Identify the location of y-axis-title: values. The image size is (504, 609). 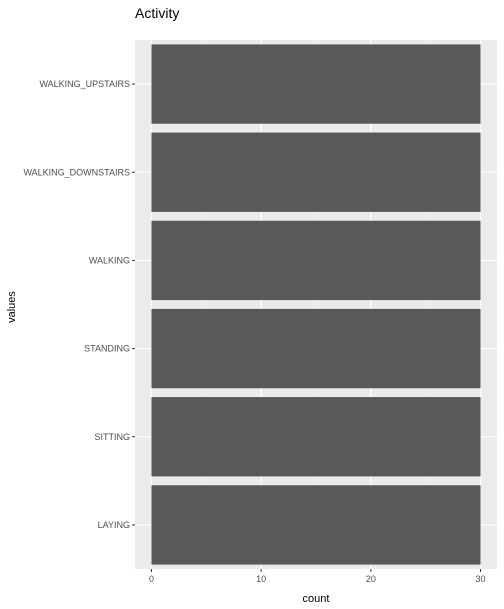
(12, 307).